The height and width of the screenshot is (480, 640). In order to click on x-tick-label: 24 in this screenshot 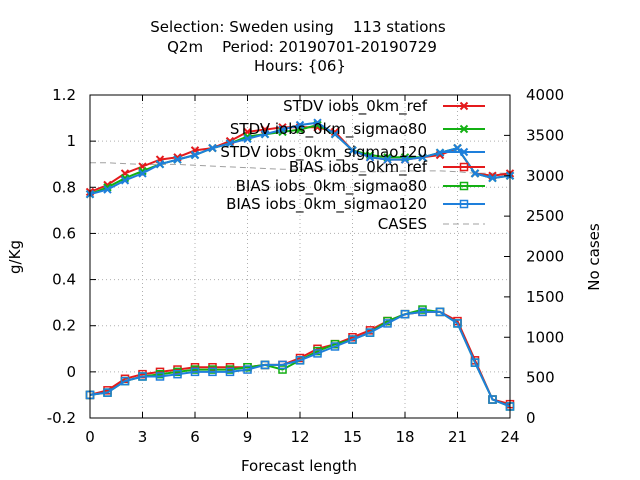, I will do `click(509, 437)`.